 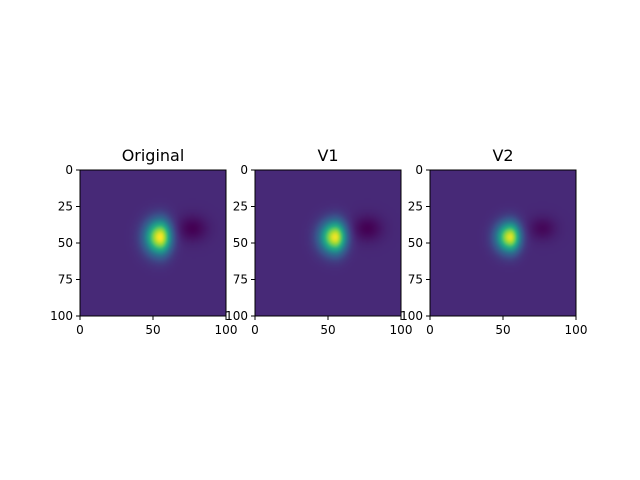 What do you see at coordinates (153, 155) in the screenshot?
I see `panel-title: Original` at bounding box center [153, 155].